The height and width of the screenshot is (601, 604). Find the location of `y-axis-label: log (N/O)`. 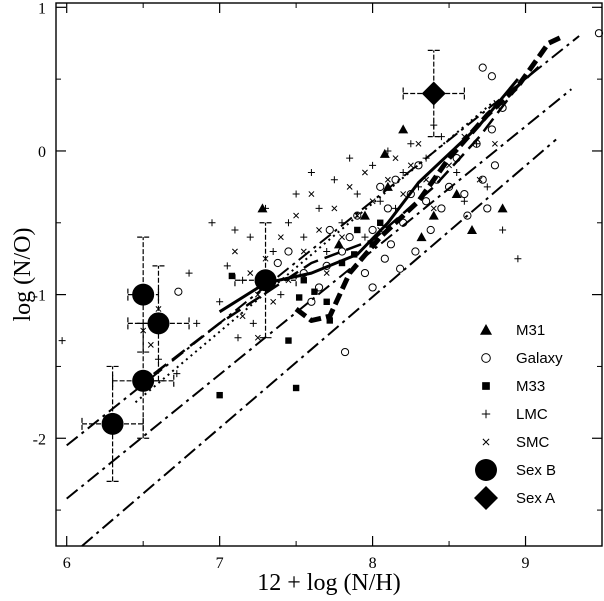

y-axis-label: log (N/O) is located at coordinates (23, 275).